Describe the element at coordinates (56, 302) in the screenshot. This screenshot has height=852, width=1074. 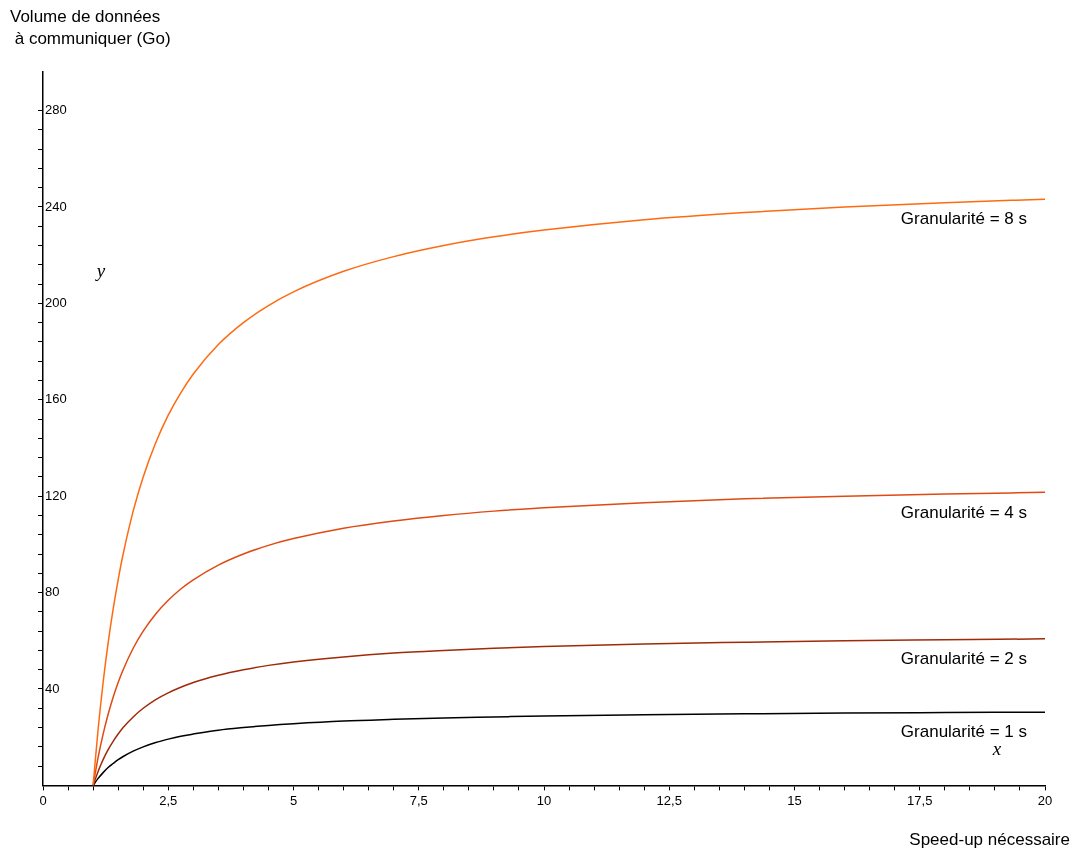
I see `y-tick-label: 200` at that location.